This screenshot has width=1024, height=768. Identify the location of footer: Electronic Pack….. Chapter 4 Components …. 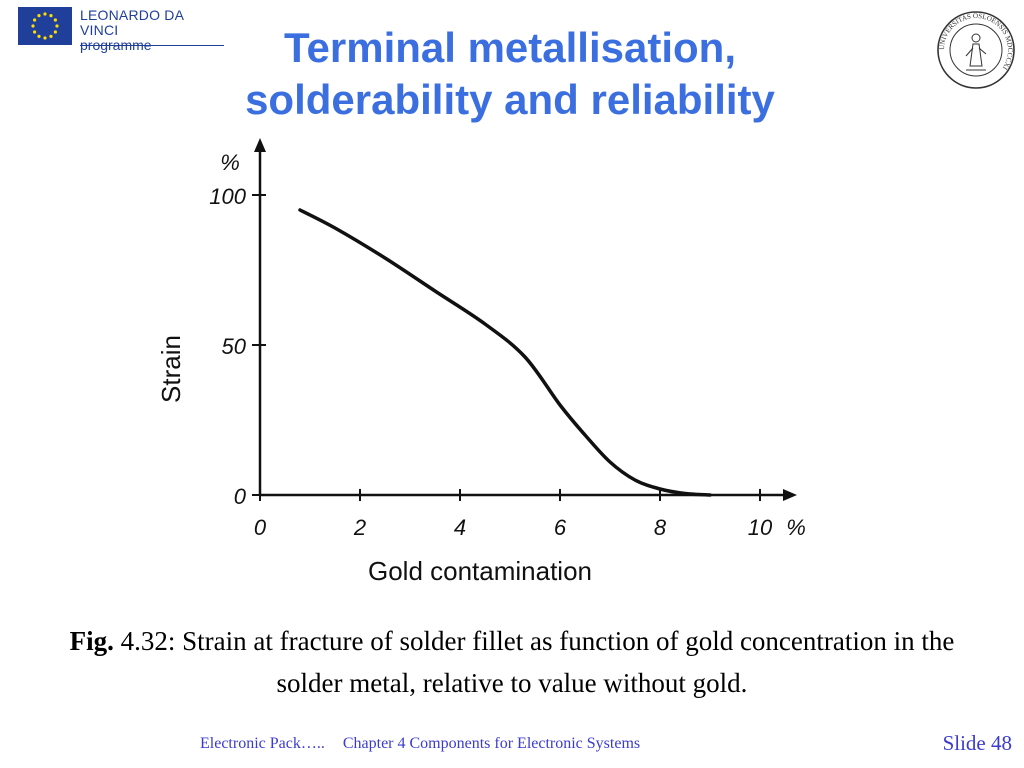
(420, 744).